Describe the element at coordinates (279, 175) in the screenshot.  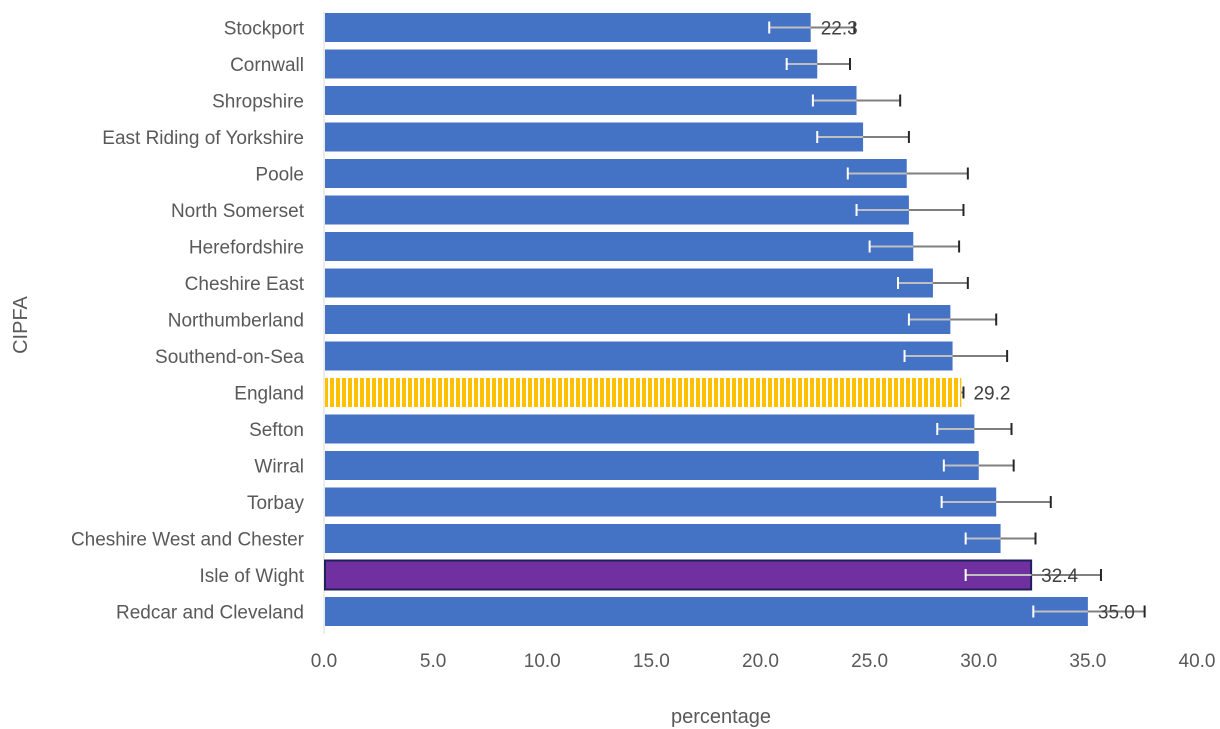
I see `category-label: Poole` at that location.